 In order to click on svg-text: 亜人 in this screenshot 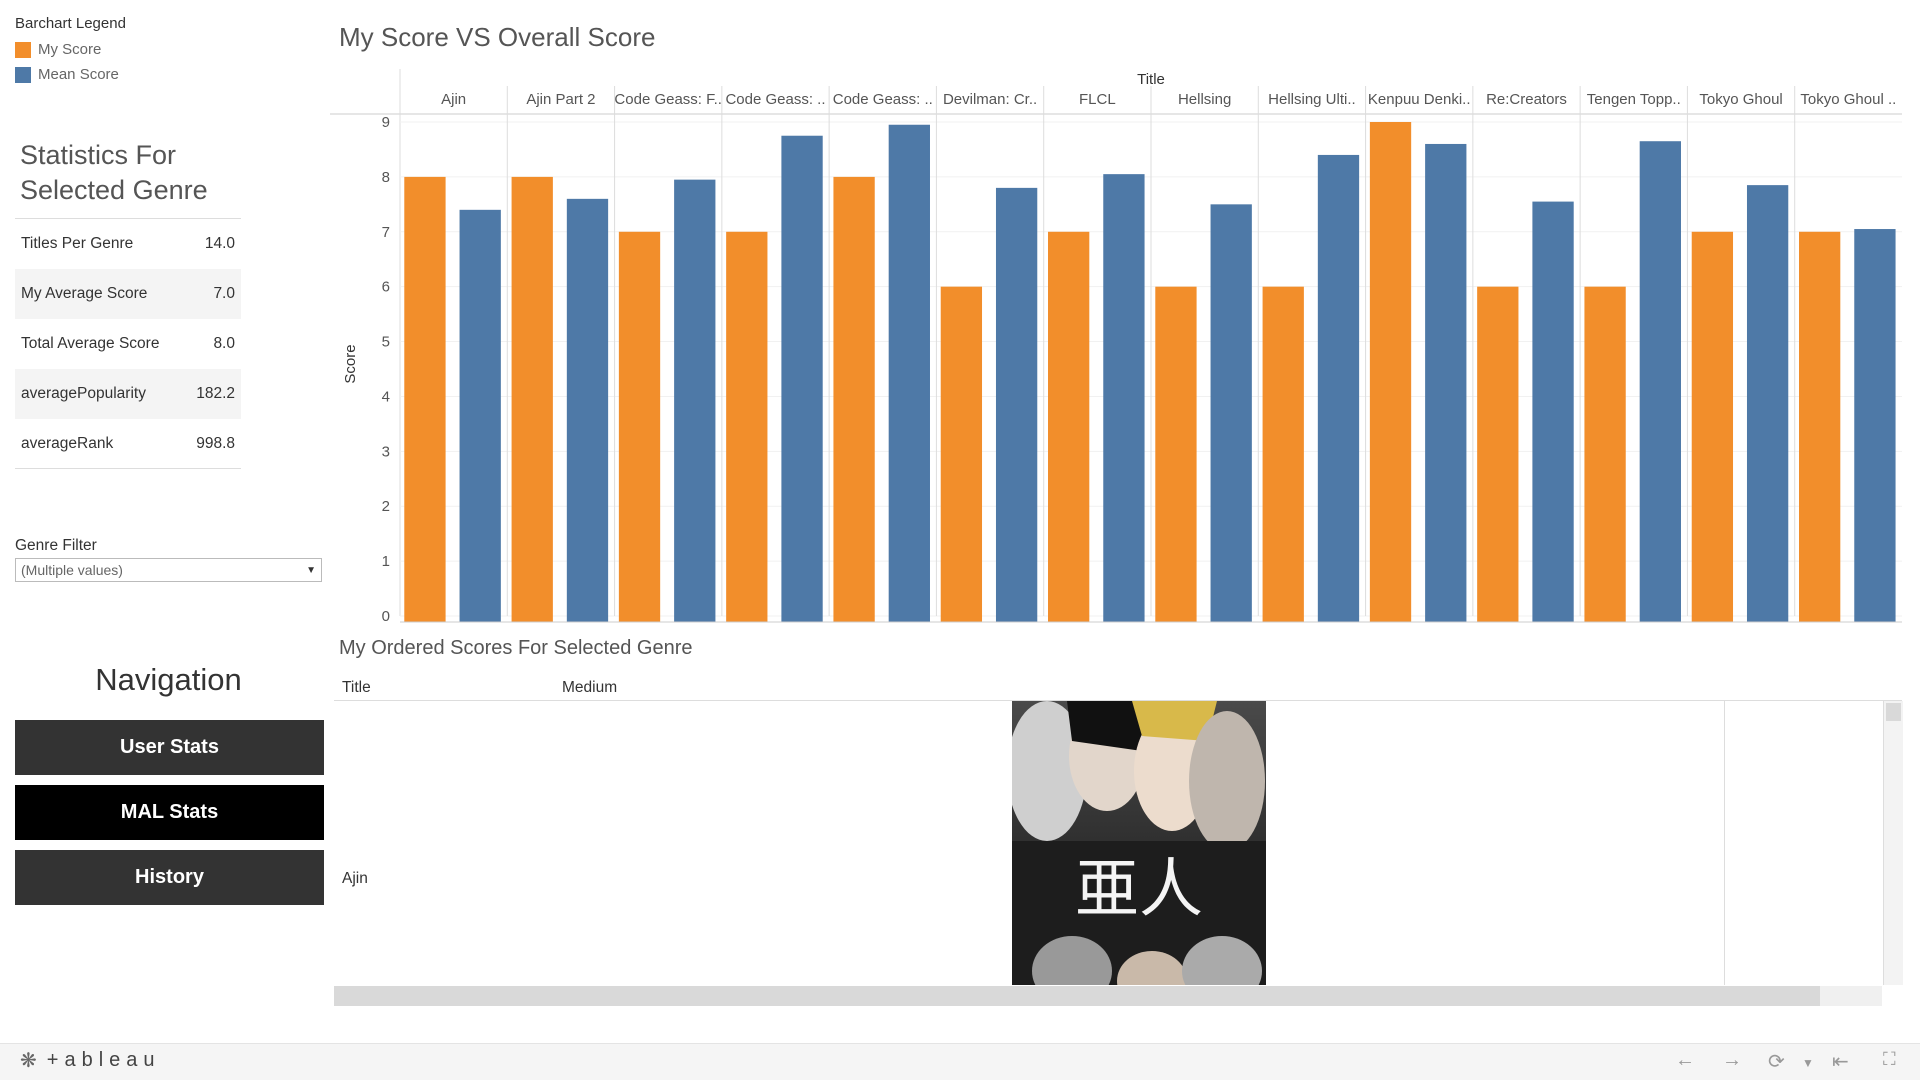, I will do `click(1139, 890)`.